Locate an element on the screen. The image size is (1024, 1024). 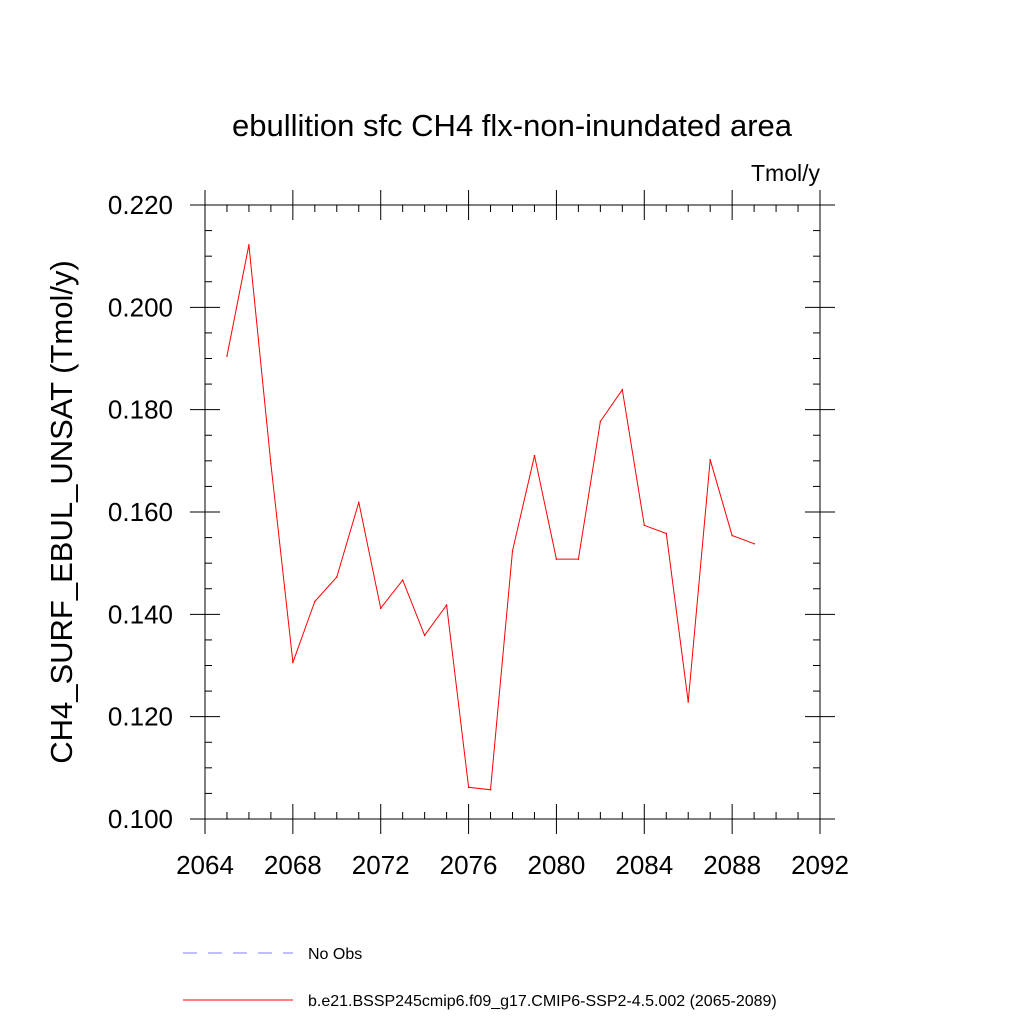
x-tick-label: 2068 is located at coordinates (293, 865).